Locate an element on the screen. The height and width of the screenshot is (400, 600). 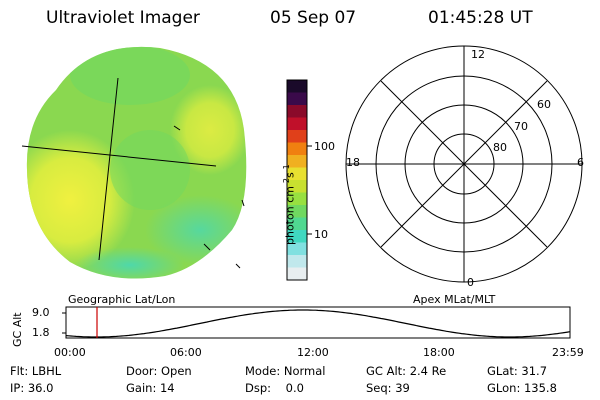
date-label: 05 Sep 07 is located at coordinates (313, 18).